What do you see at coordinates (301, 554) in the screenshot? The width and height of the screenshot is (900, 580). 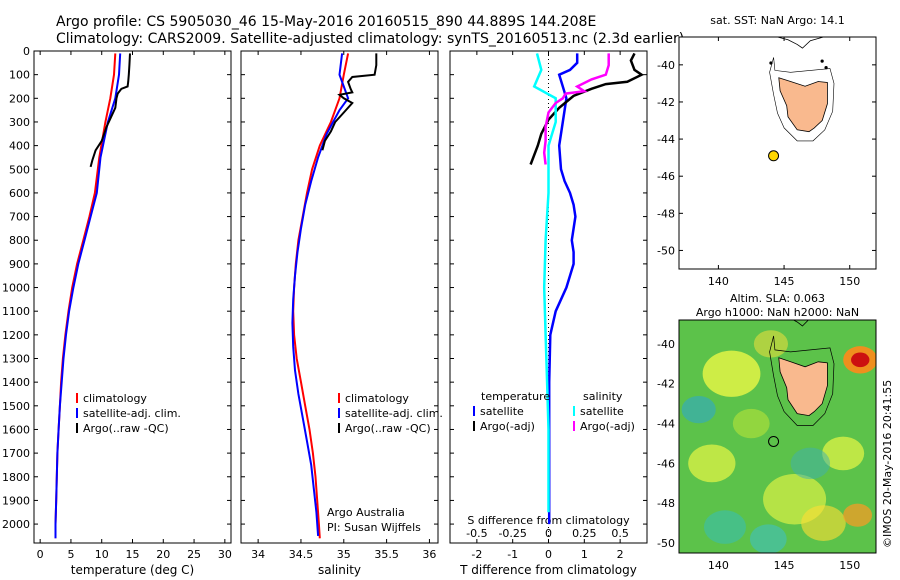 I see `x-tick-label: 34.5` at bounding box center [301, 554].